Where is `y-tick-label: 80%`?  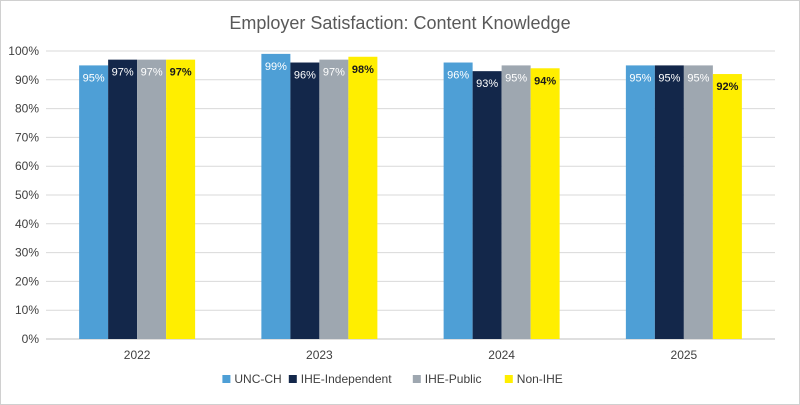 y-tick-label: 80% is located at coordinates (27, 109).